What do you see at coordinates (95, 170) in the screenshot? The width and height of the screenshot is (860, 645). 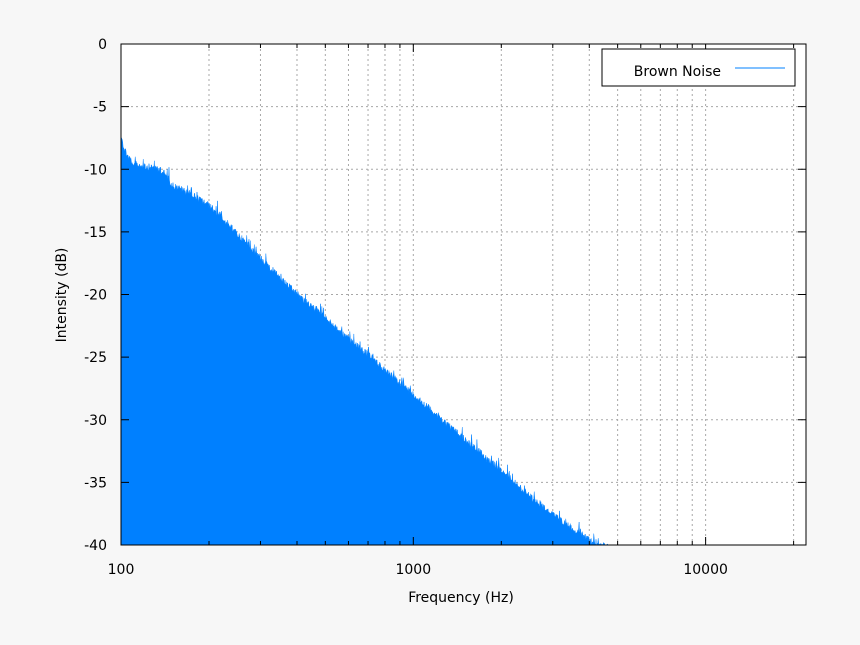 I see `y-tick-label: -10` at bounding box center [95, 170].